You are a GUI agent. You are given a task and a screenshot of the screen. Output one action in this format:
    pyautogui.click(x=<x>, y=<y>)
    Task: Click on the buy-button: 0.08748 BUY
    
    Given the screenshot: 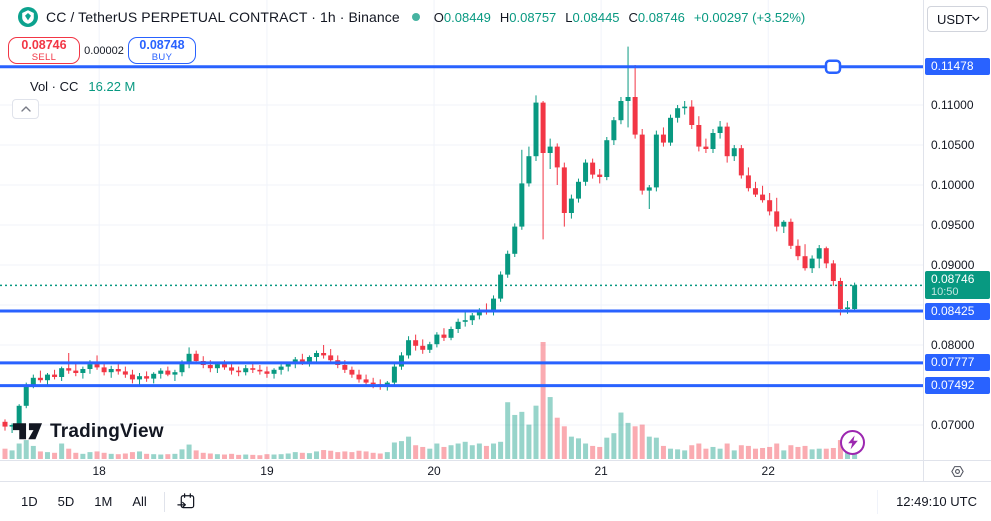 What is the action you would take?
    pyautogui.click(x=162, y=50)
    